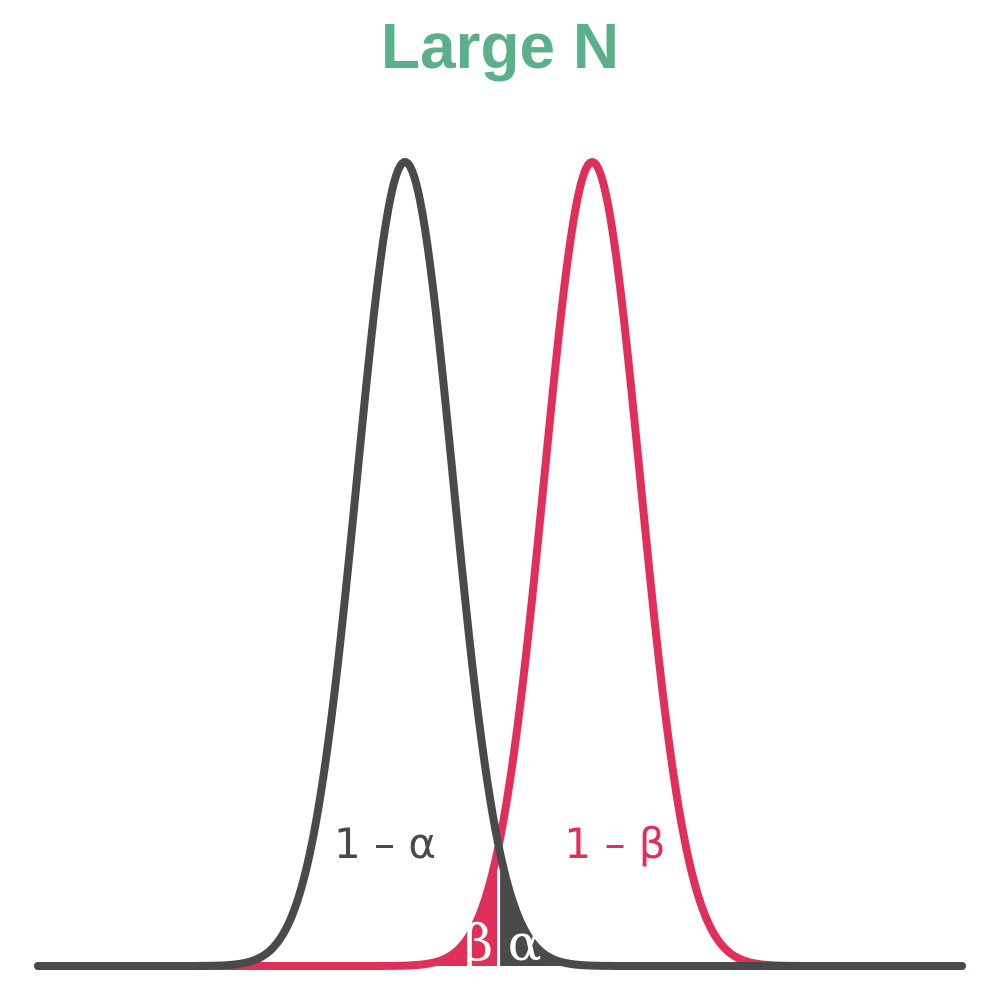  Describe the element at coordinates (500, 46) in the screenshot. I see `diagram-title: Large N` at that location.